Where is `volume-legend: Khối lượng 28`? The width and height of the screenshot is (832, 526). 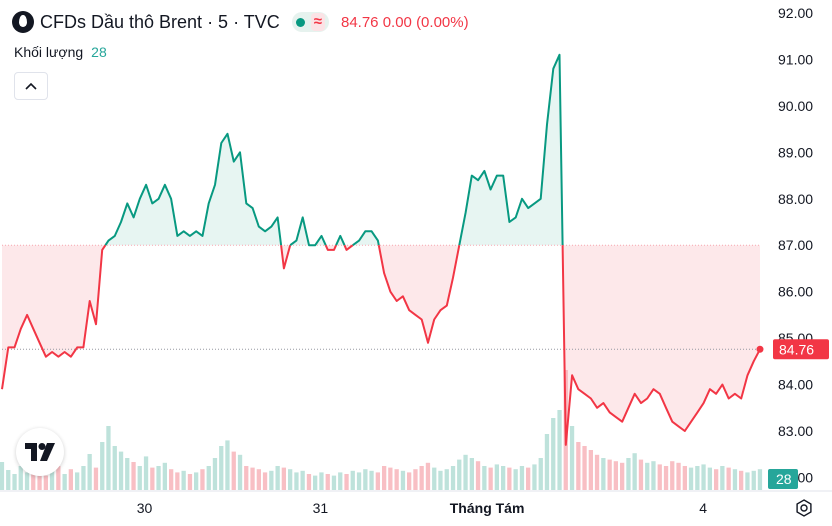 volume-legend: Khối lượng 28 is located at coordinates (60, 52).